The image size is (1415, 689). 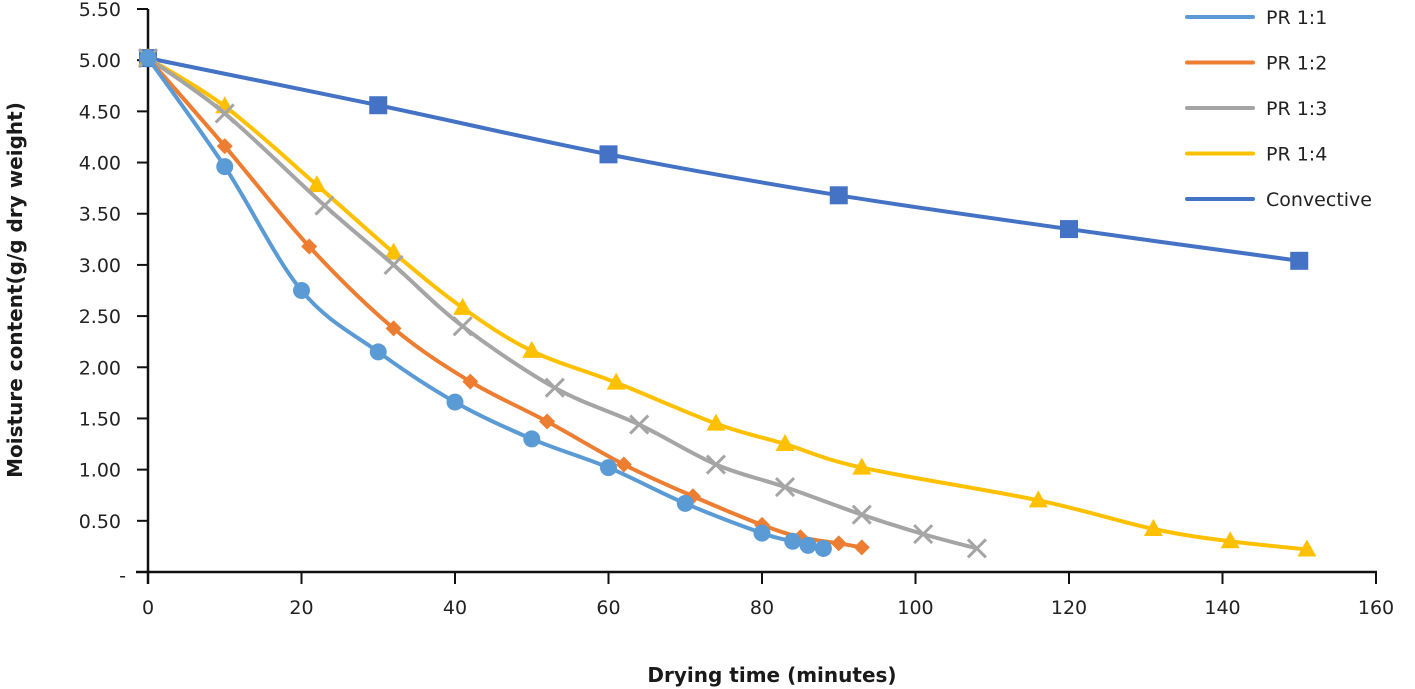 What do you see at coordinates (122, 576) in the screenshot?
I see `y-tick-label: -` at bounding box center [122, 576].